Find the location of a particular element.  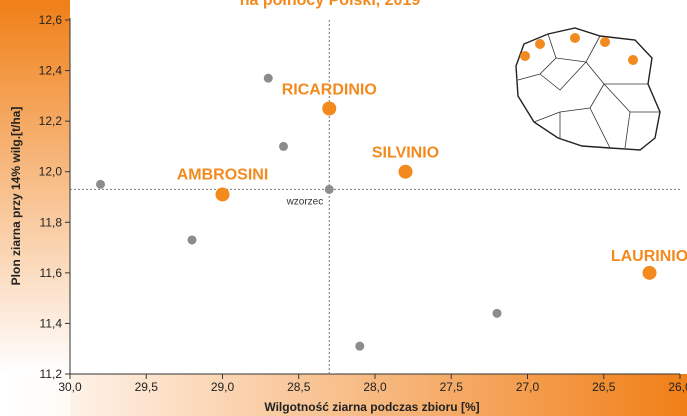

x-tick-label: 29,5 is located at coordinates (147, 387).